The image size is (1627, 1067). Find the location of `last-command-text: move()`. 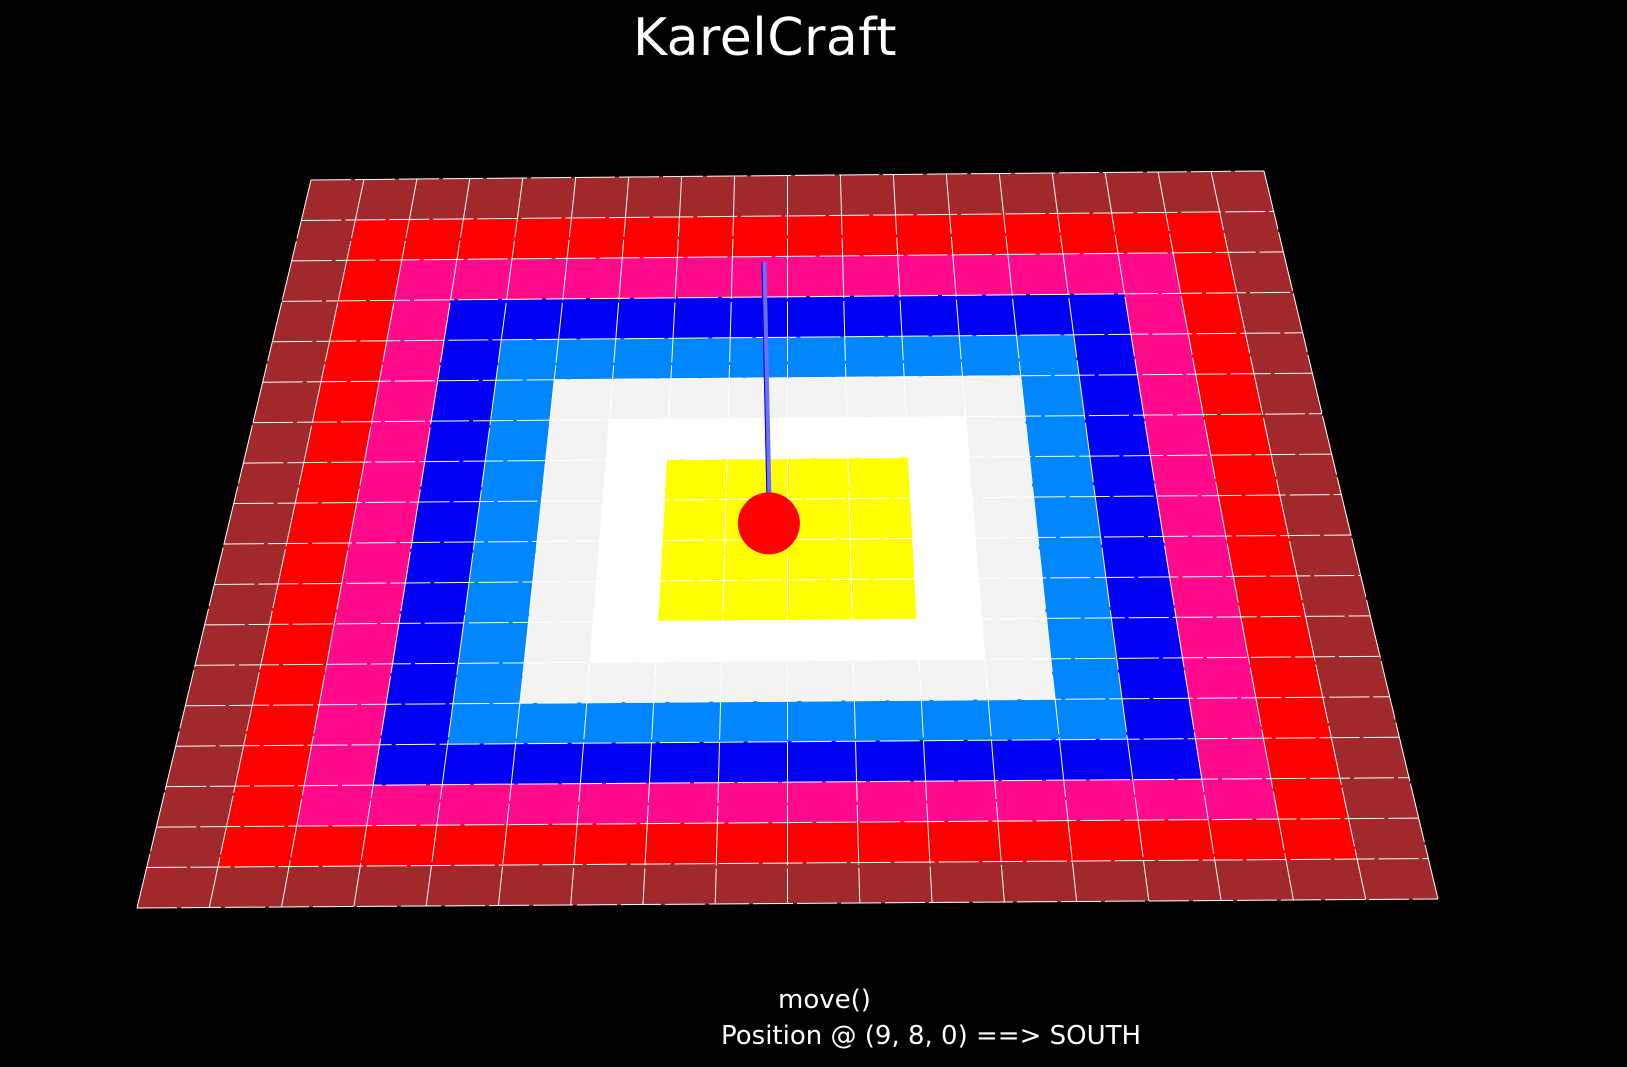

last-command-text: move() is located at coordinates (824, 1000).